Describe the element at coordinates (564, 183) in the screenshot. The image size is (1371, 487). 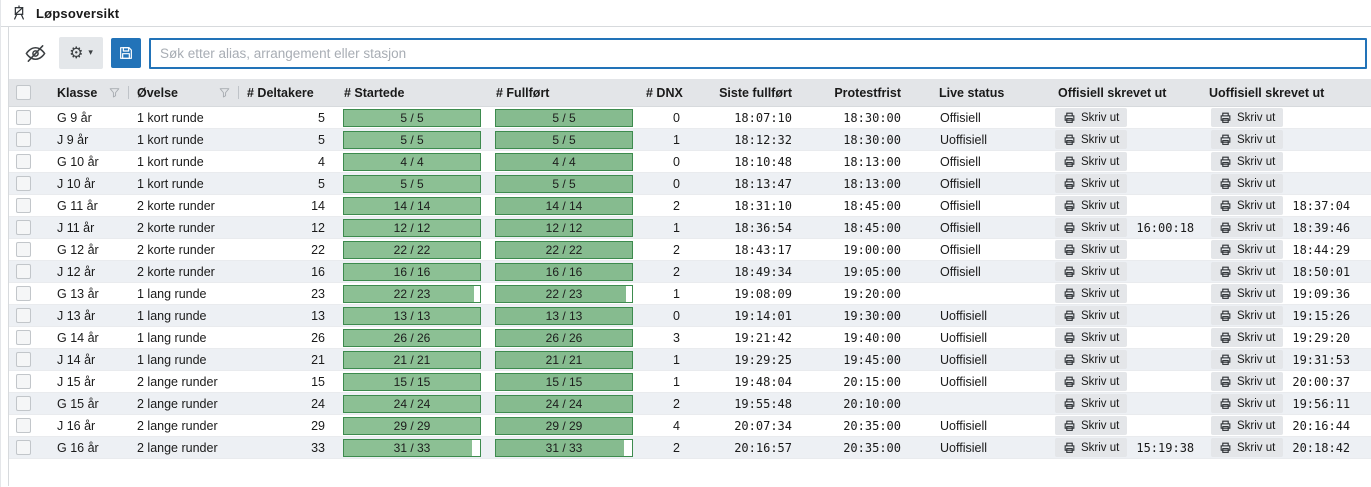
I see `fullfort-progress-bar: 5 / 5` at that location.